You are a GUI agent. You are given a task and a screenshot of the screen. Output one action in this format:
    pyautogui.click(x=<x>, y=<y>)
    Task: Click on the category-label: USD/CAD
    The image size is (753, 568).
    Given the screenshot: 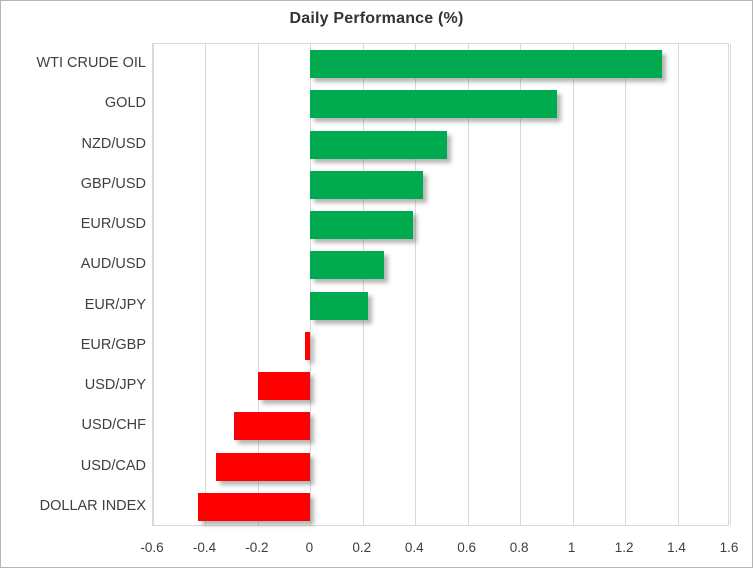 What is the action you would take?
    pyautogui.click(x=113, y=465)
    